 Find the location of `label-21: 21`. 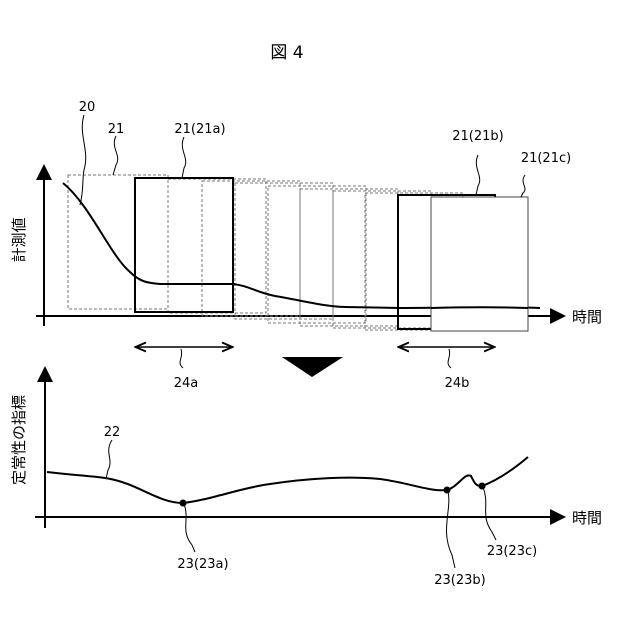

label-21: 21 is located at coordinates (116, 129).